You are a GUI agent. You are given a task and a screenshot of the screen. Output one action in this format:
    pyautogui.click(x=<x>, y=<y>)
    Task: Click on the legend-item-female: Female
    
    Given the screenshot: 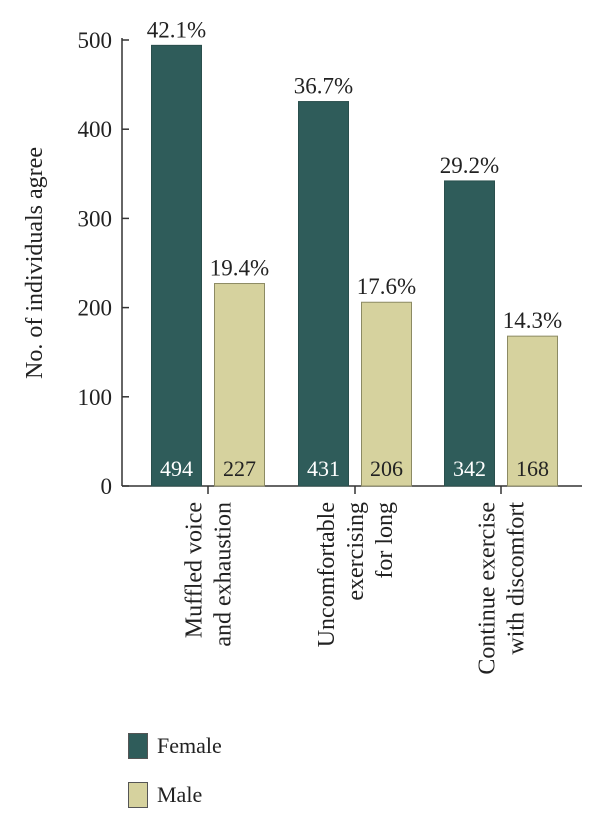 What is the action you would take?
    pyautogui.click(x=175, y=746)
    